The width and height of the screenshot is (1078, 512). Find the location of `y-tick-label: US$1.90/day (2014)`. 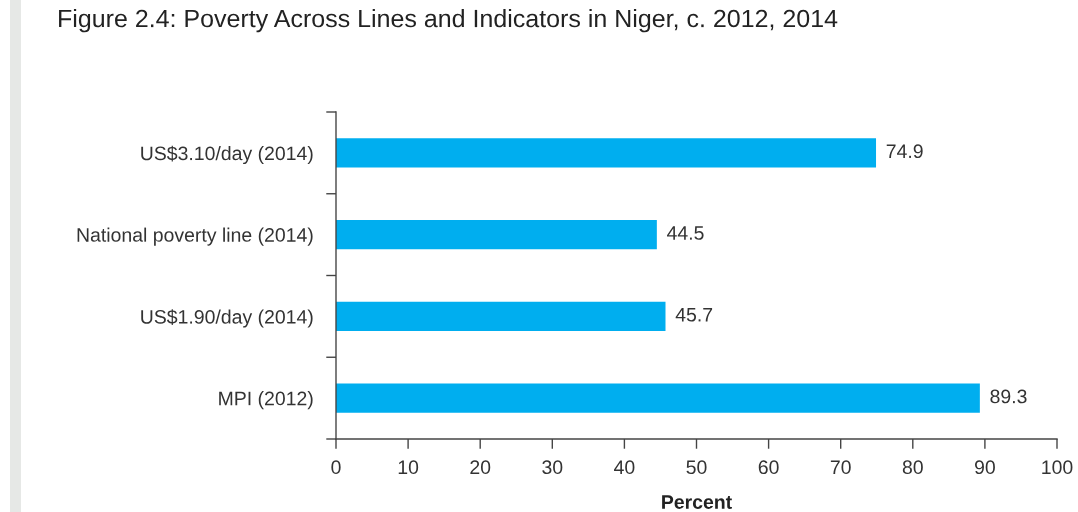

y-tick-label: US$1.90/day (2014) is located at coordinates (227, 318).